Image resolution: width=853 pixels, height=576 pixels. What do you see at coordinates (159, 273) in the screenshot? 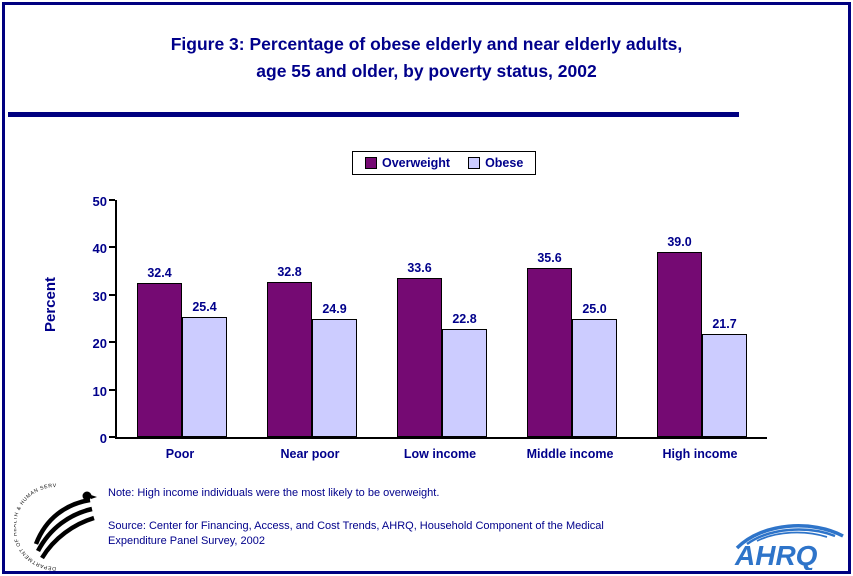
I see `bar-value-label: 32.4` at bounding box center [159, 273].